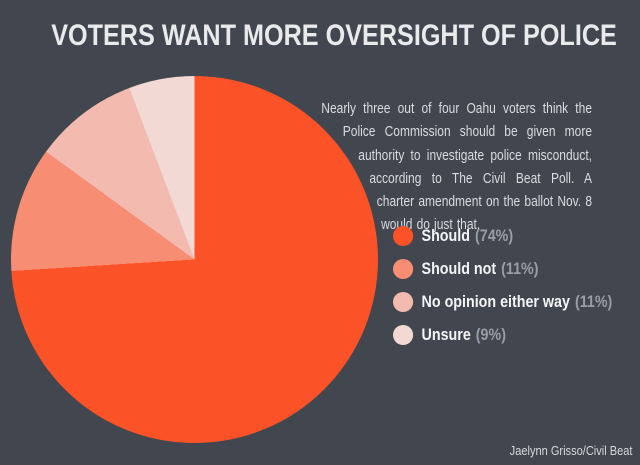 The height and width of the screenshot is (465, 640). I want to click on legend-item-unsure: Unsure (9%), so click(502, 335).